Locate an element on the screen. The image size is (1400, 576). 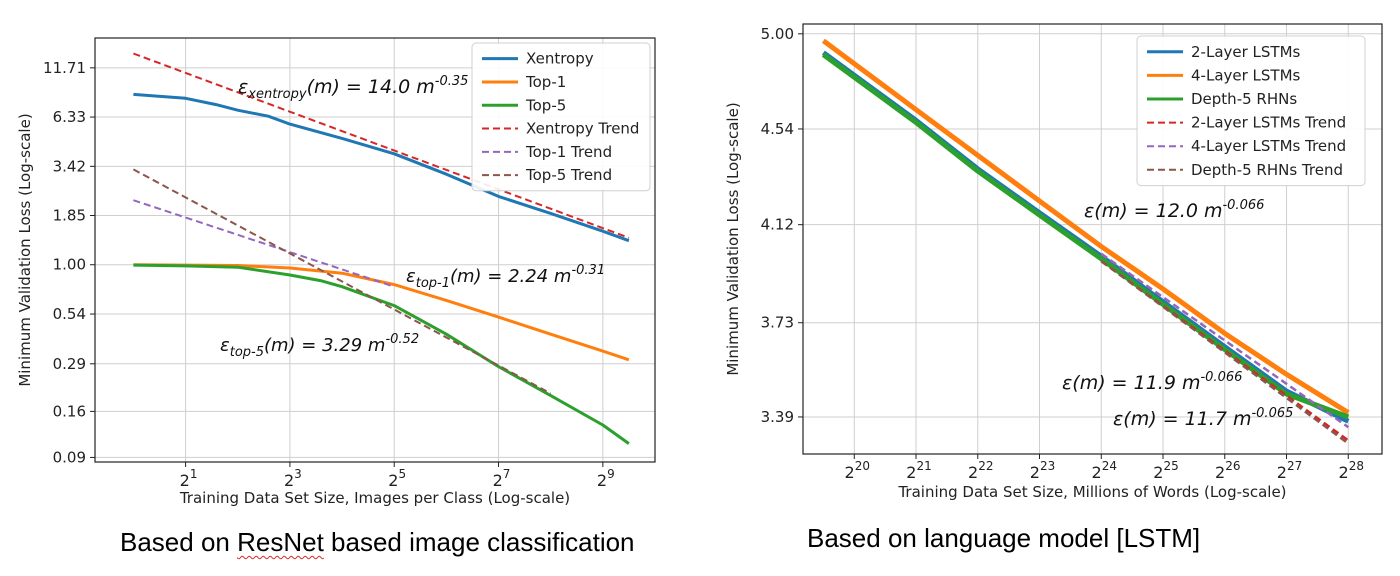
lstm-y-tick-label: 4.12 is located at coordinates (777, 225).